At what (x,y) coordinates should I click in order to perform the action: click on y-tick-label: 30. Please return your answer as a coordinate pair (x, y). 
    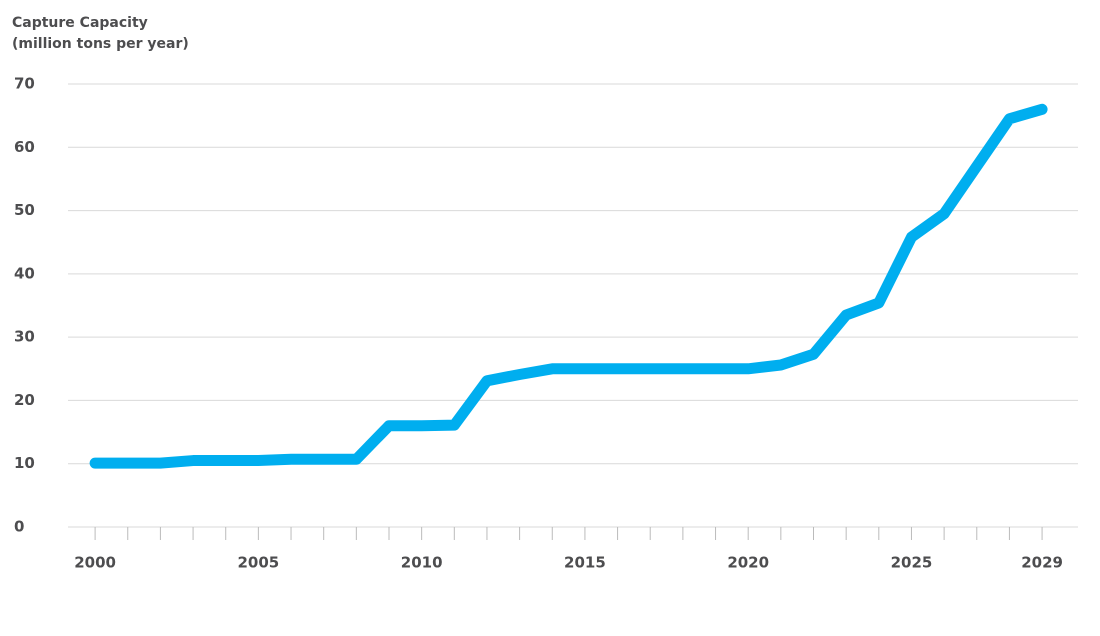
    Looking at the image, I should click on (24, 337).